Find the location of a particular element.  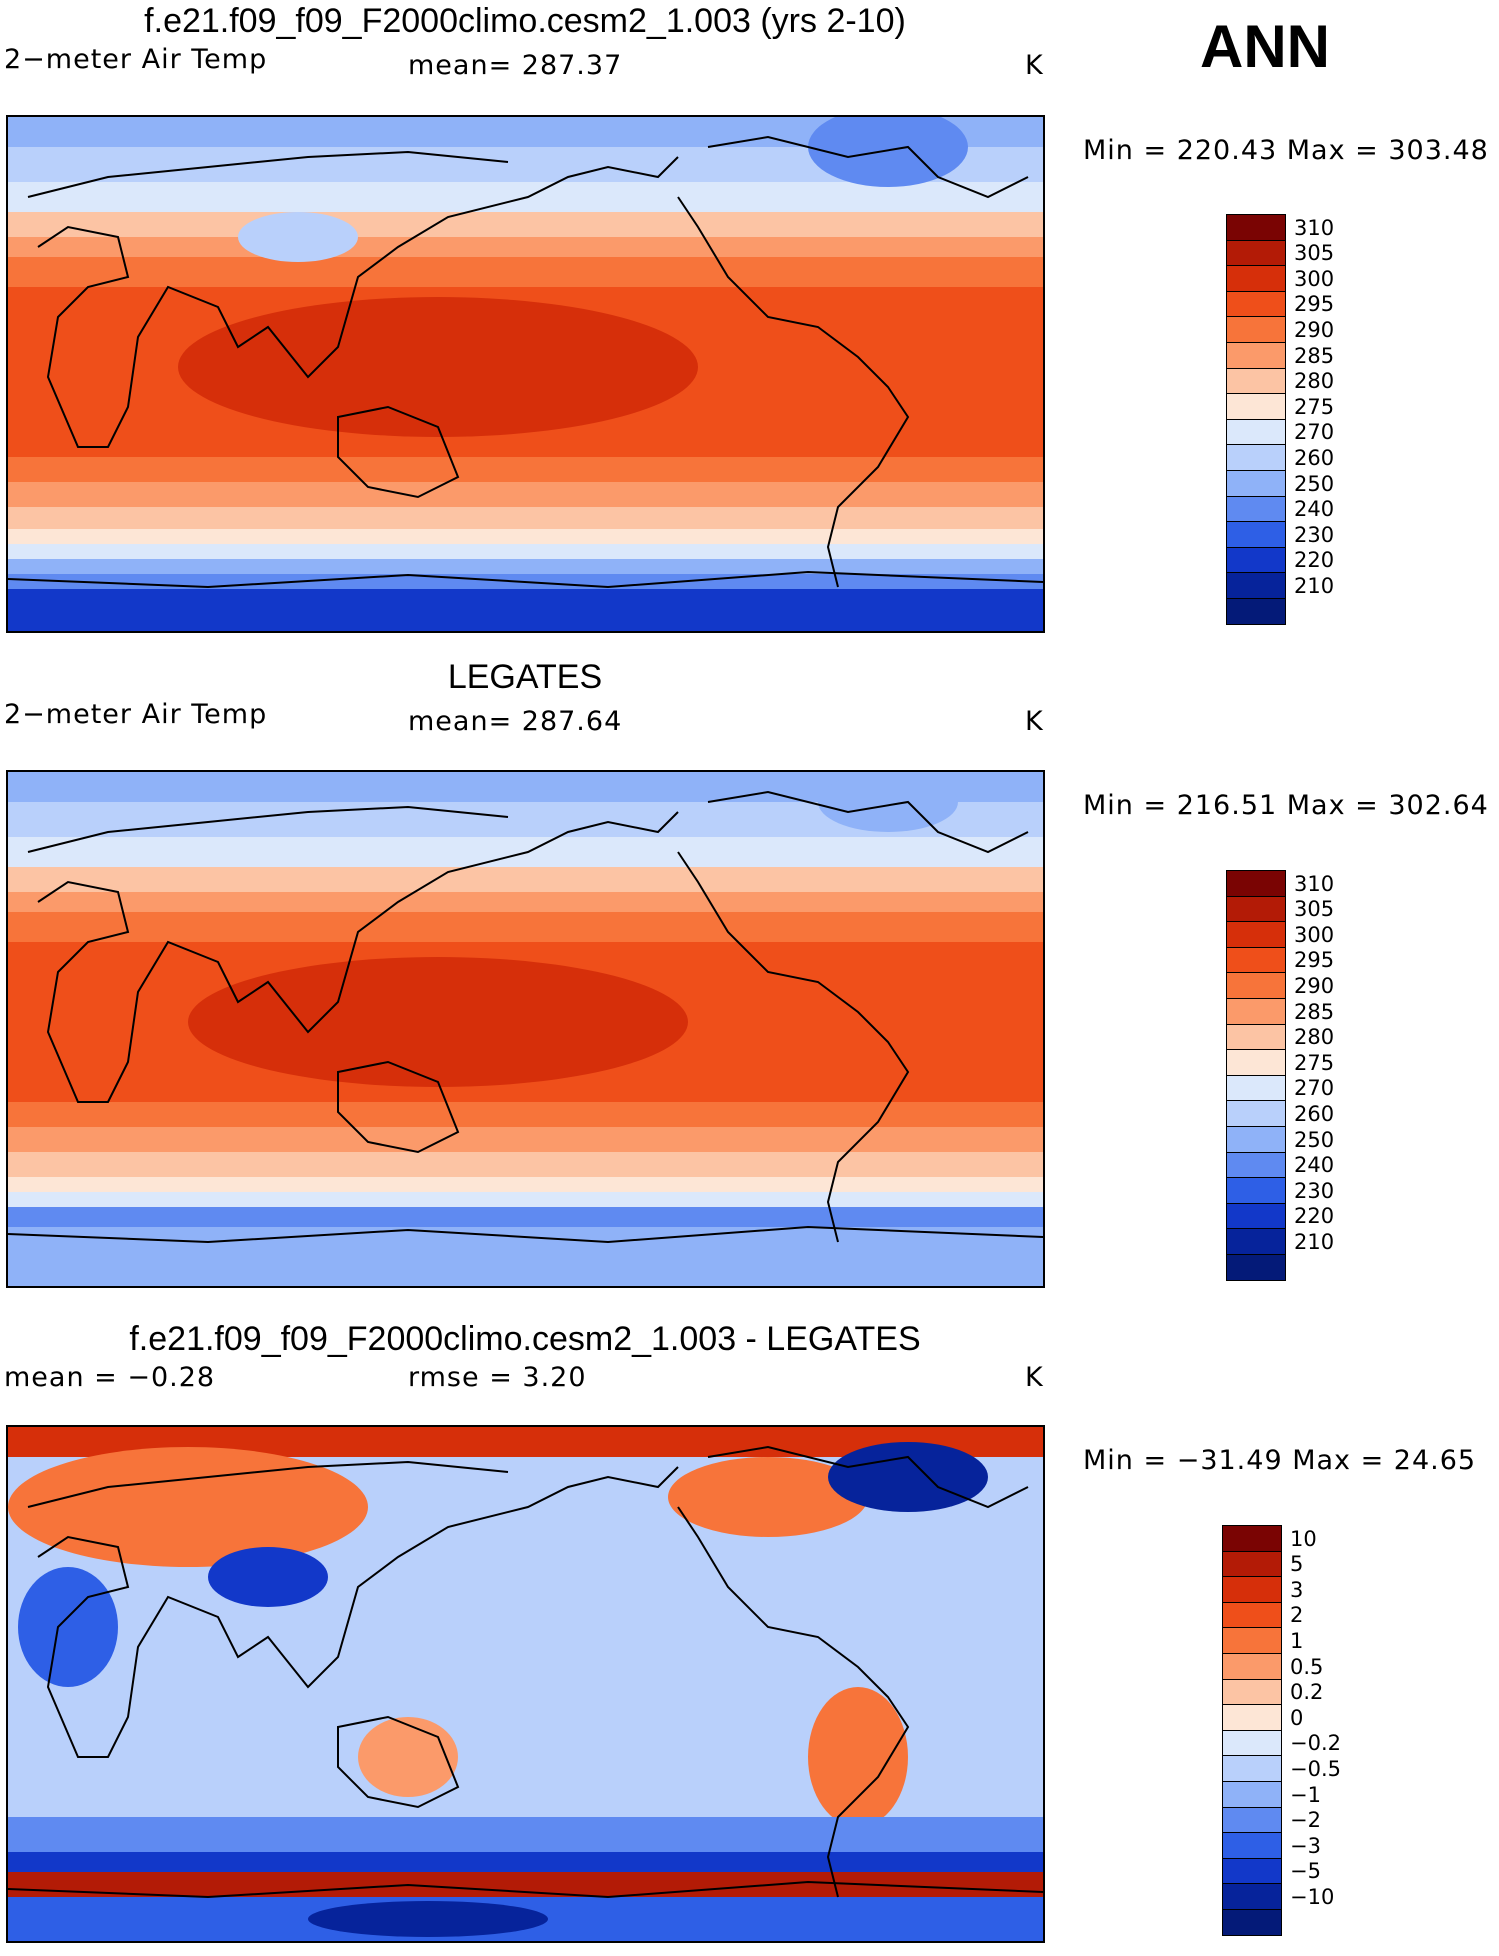

mean-value: mean = −0.28 is located at coordinates (110, 1377).